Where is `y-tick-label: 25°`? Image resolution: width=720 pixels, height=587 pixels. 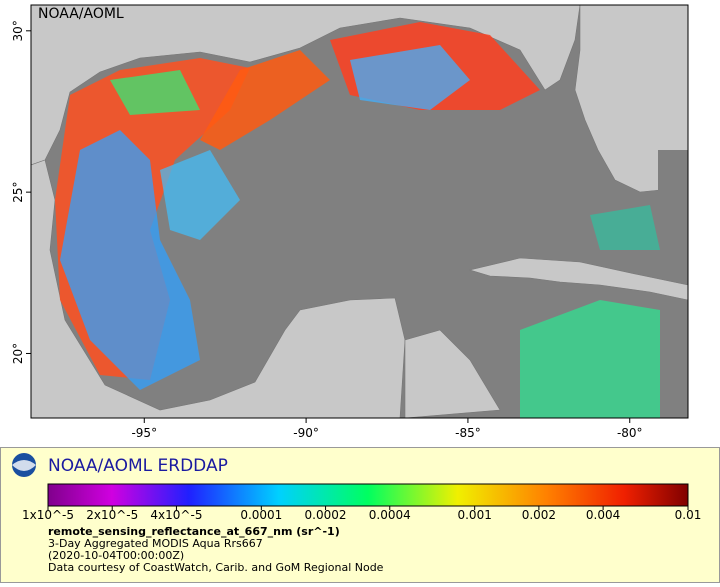 y-tick-label: 25° is located at coordinates (18, 192).